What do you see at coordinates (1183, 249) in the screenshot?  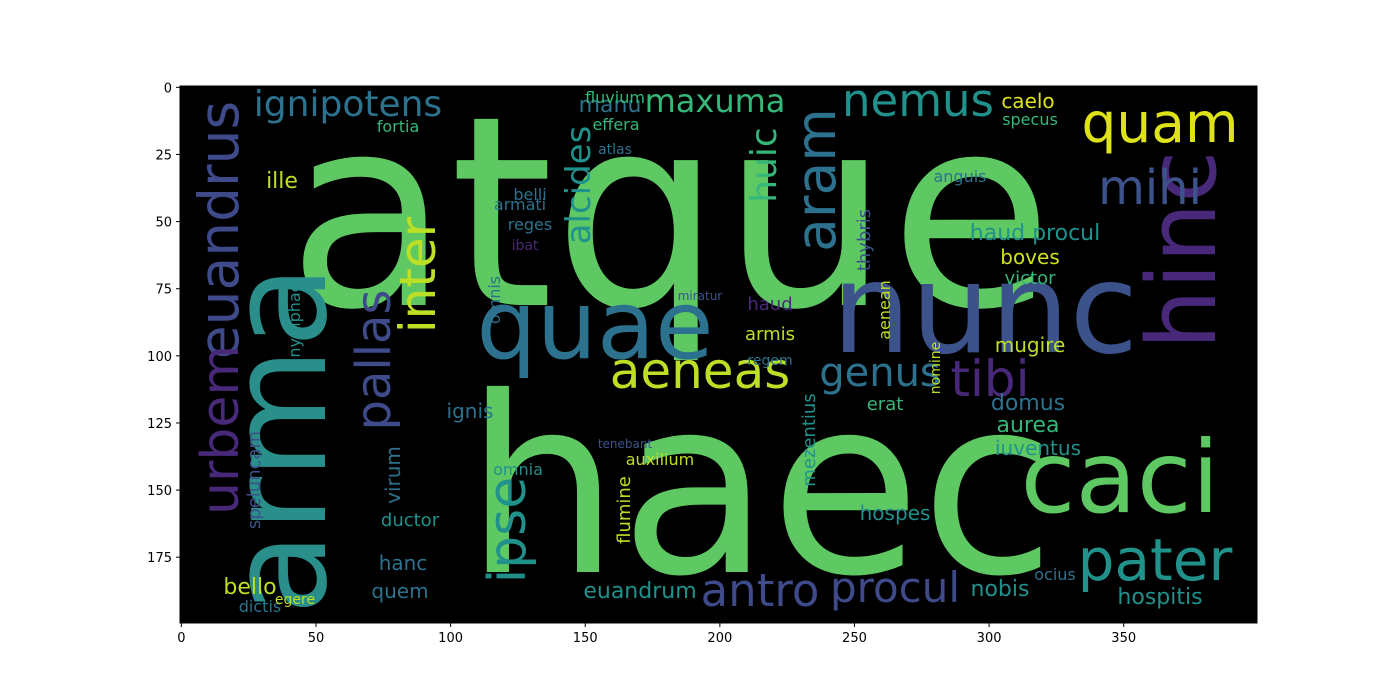 I see `word: hinc` at bounding box center [1183, 249].